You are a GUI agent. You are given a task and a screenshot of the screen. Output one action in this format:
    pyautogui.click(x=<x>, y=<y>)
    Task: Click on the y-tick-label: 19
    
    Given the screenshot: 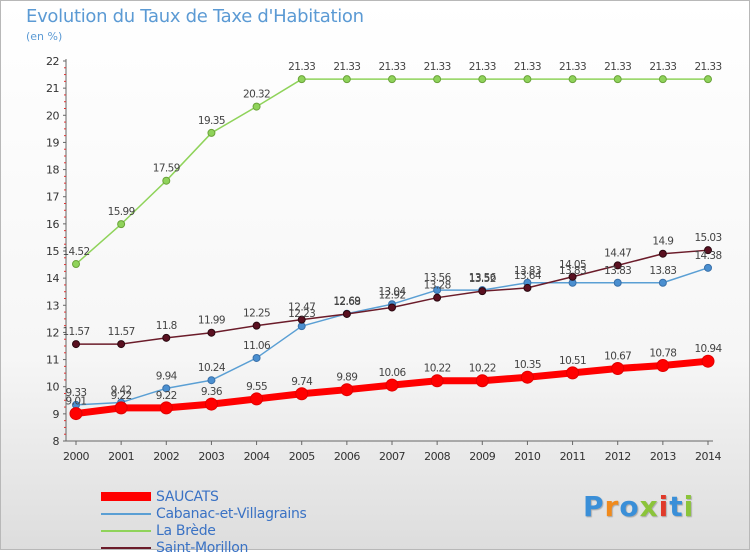 What is the action you would take?
    pyautogui.click(x=52, y=142)
    